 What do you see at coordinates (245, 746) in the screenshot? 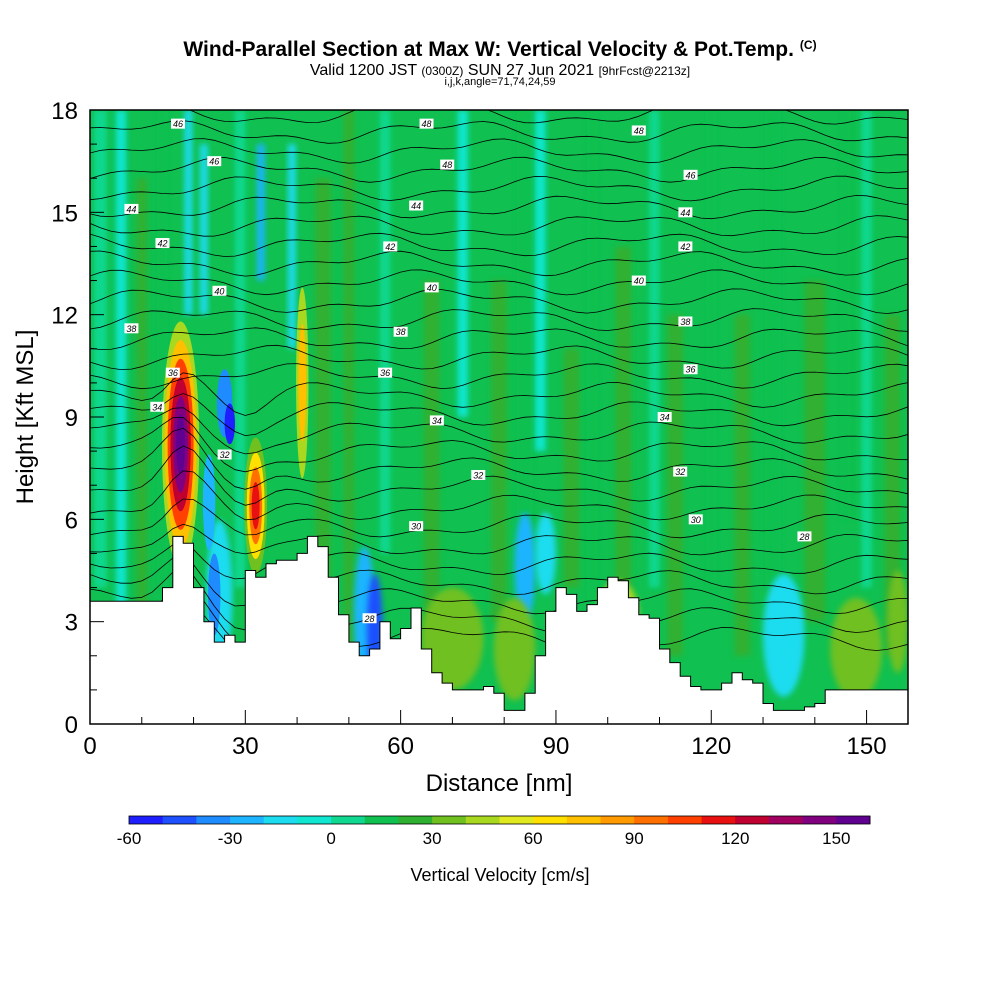
I see `x-tick-label: 30` at bounding box center [245, 746].